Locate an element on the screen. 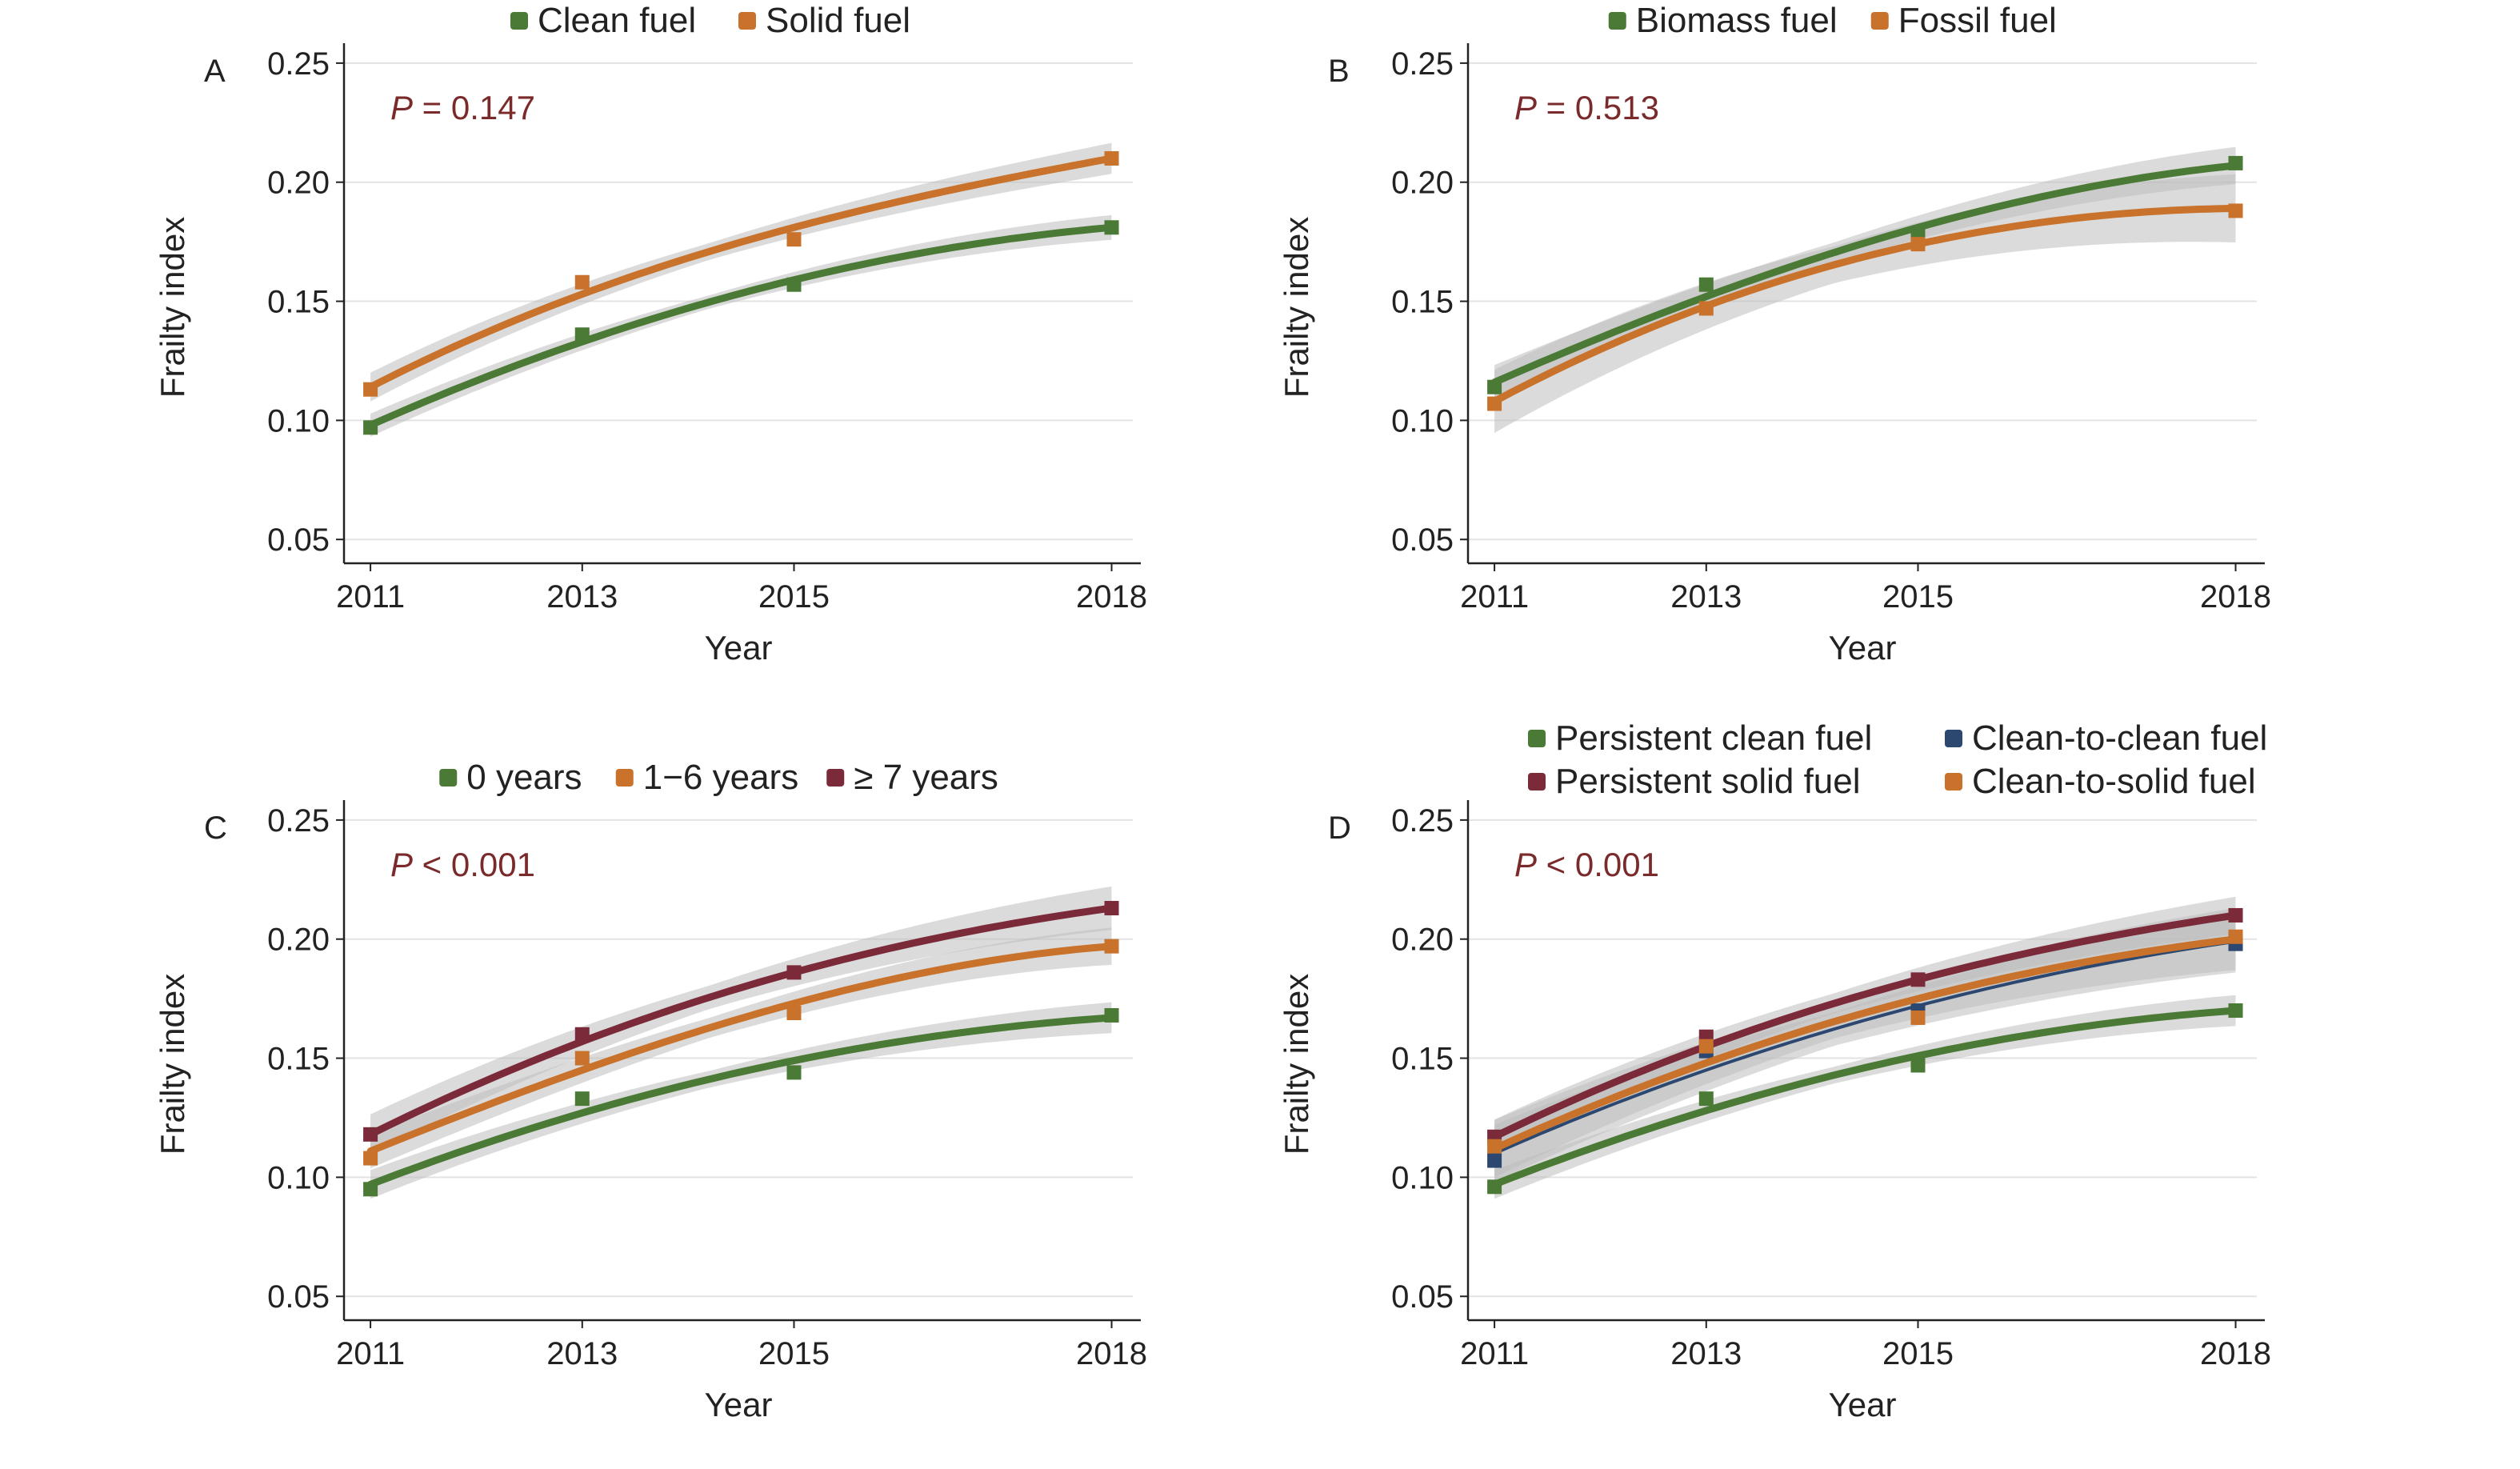  legend-label: Biomass fuel is located at coordinates (1737, 20).